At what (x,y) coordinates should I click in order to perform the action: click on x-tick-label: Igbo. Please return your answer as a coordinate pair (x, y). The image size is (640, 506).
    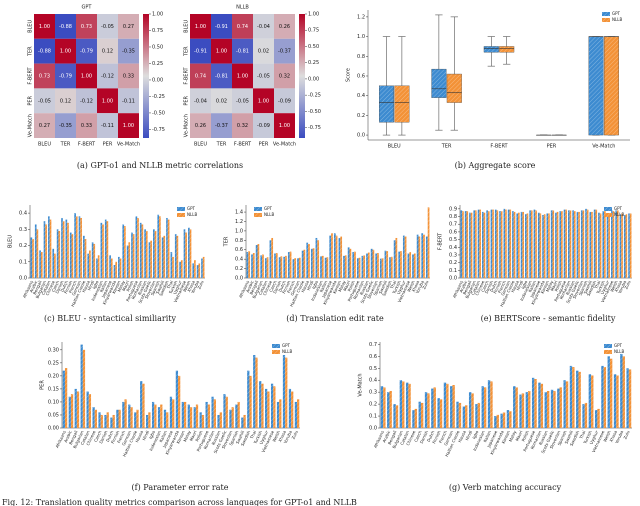
    Looking at the image, I should click on (315, 284).